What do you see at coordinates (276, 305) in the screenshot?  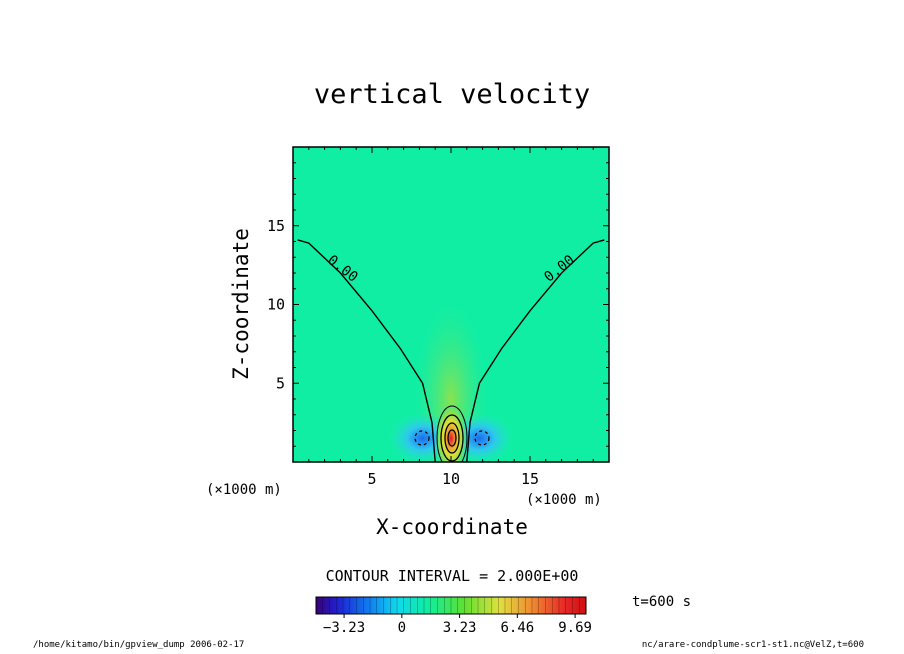 I see `y-tick-label: 10` at bounding box center [276, 305].